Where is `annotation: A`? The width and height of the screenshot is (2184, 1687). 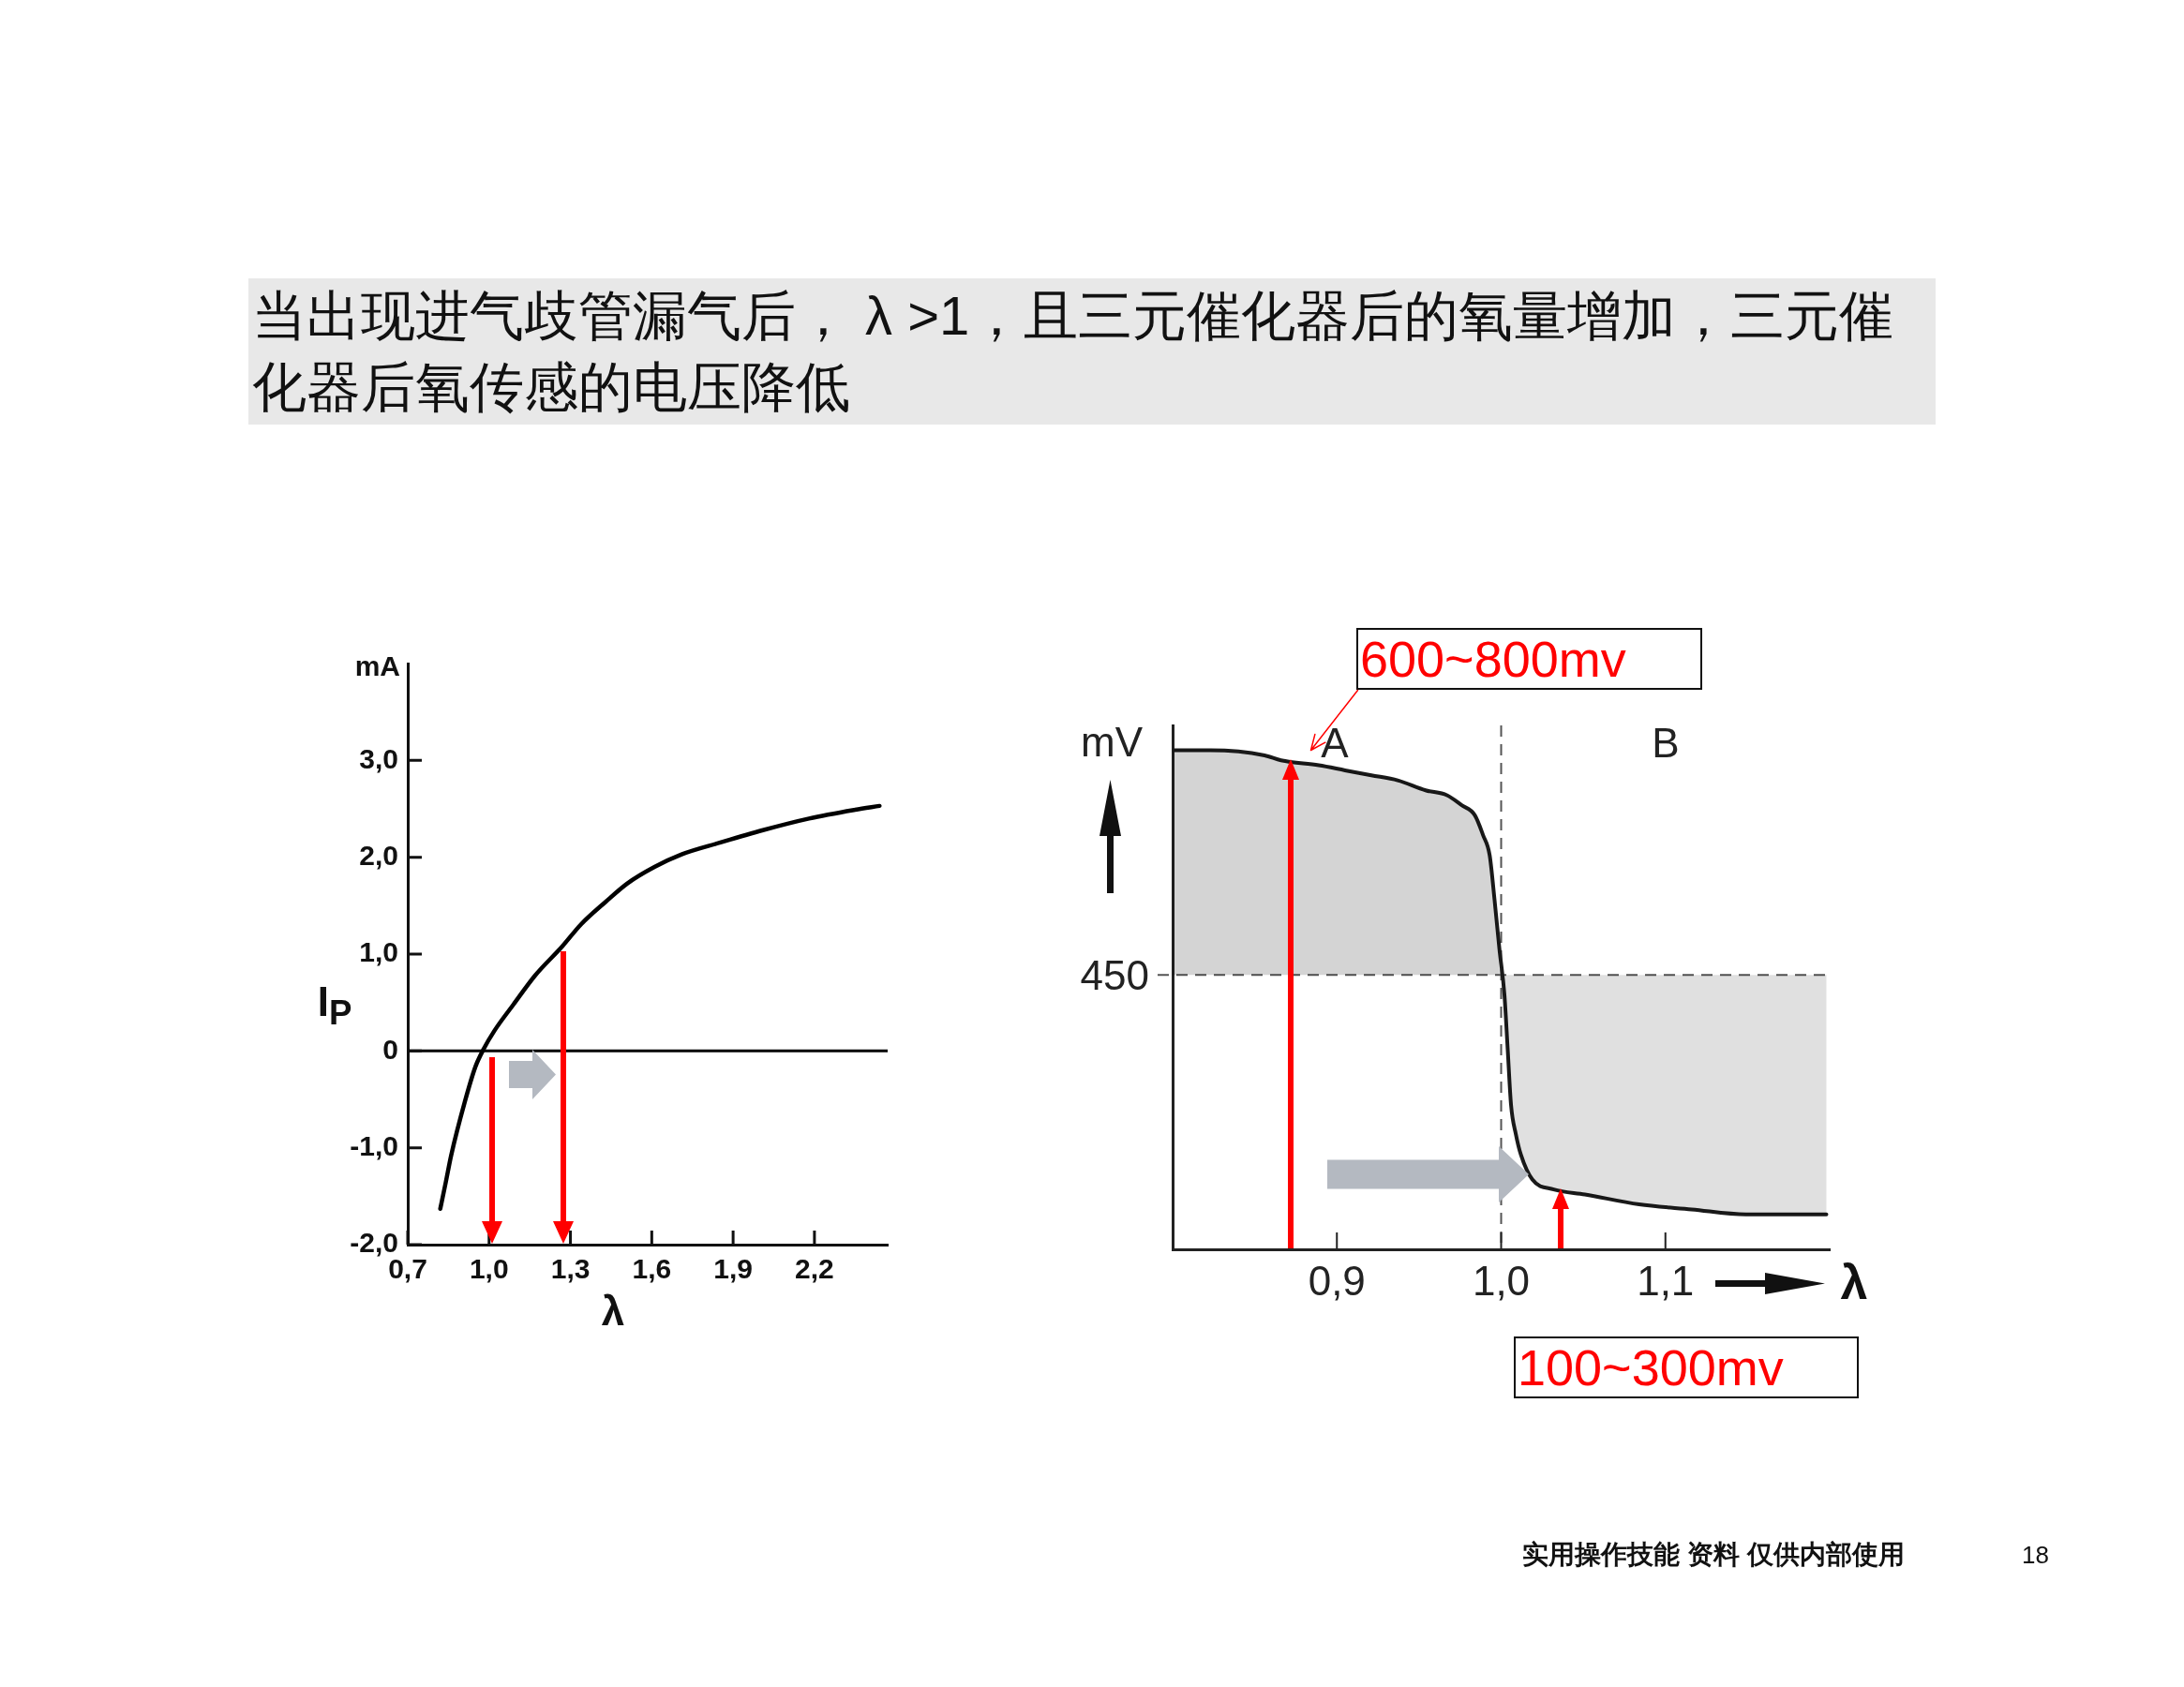
annotation: A is located at coordinates (1335, 743).